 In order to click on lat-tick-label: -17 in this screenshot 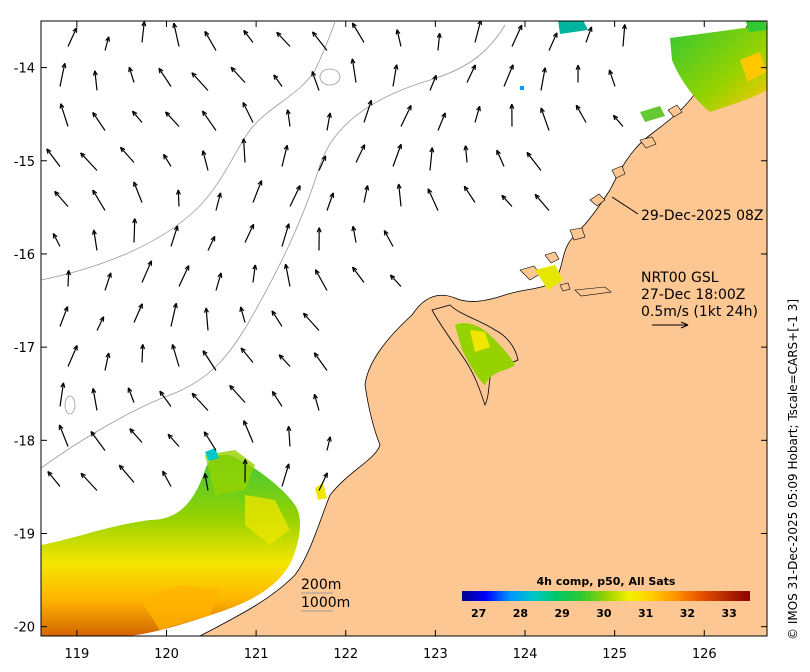, I will do `click(24, 348)`.